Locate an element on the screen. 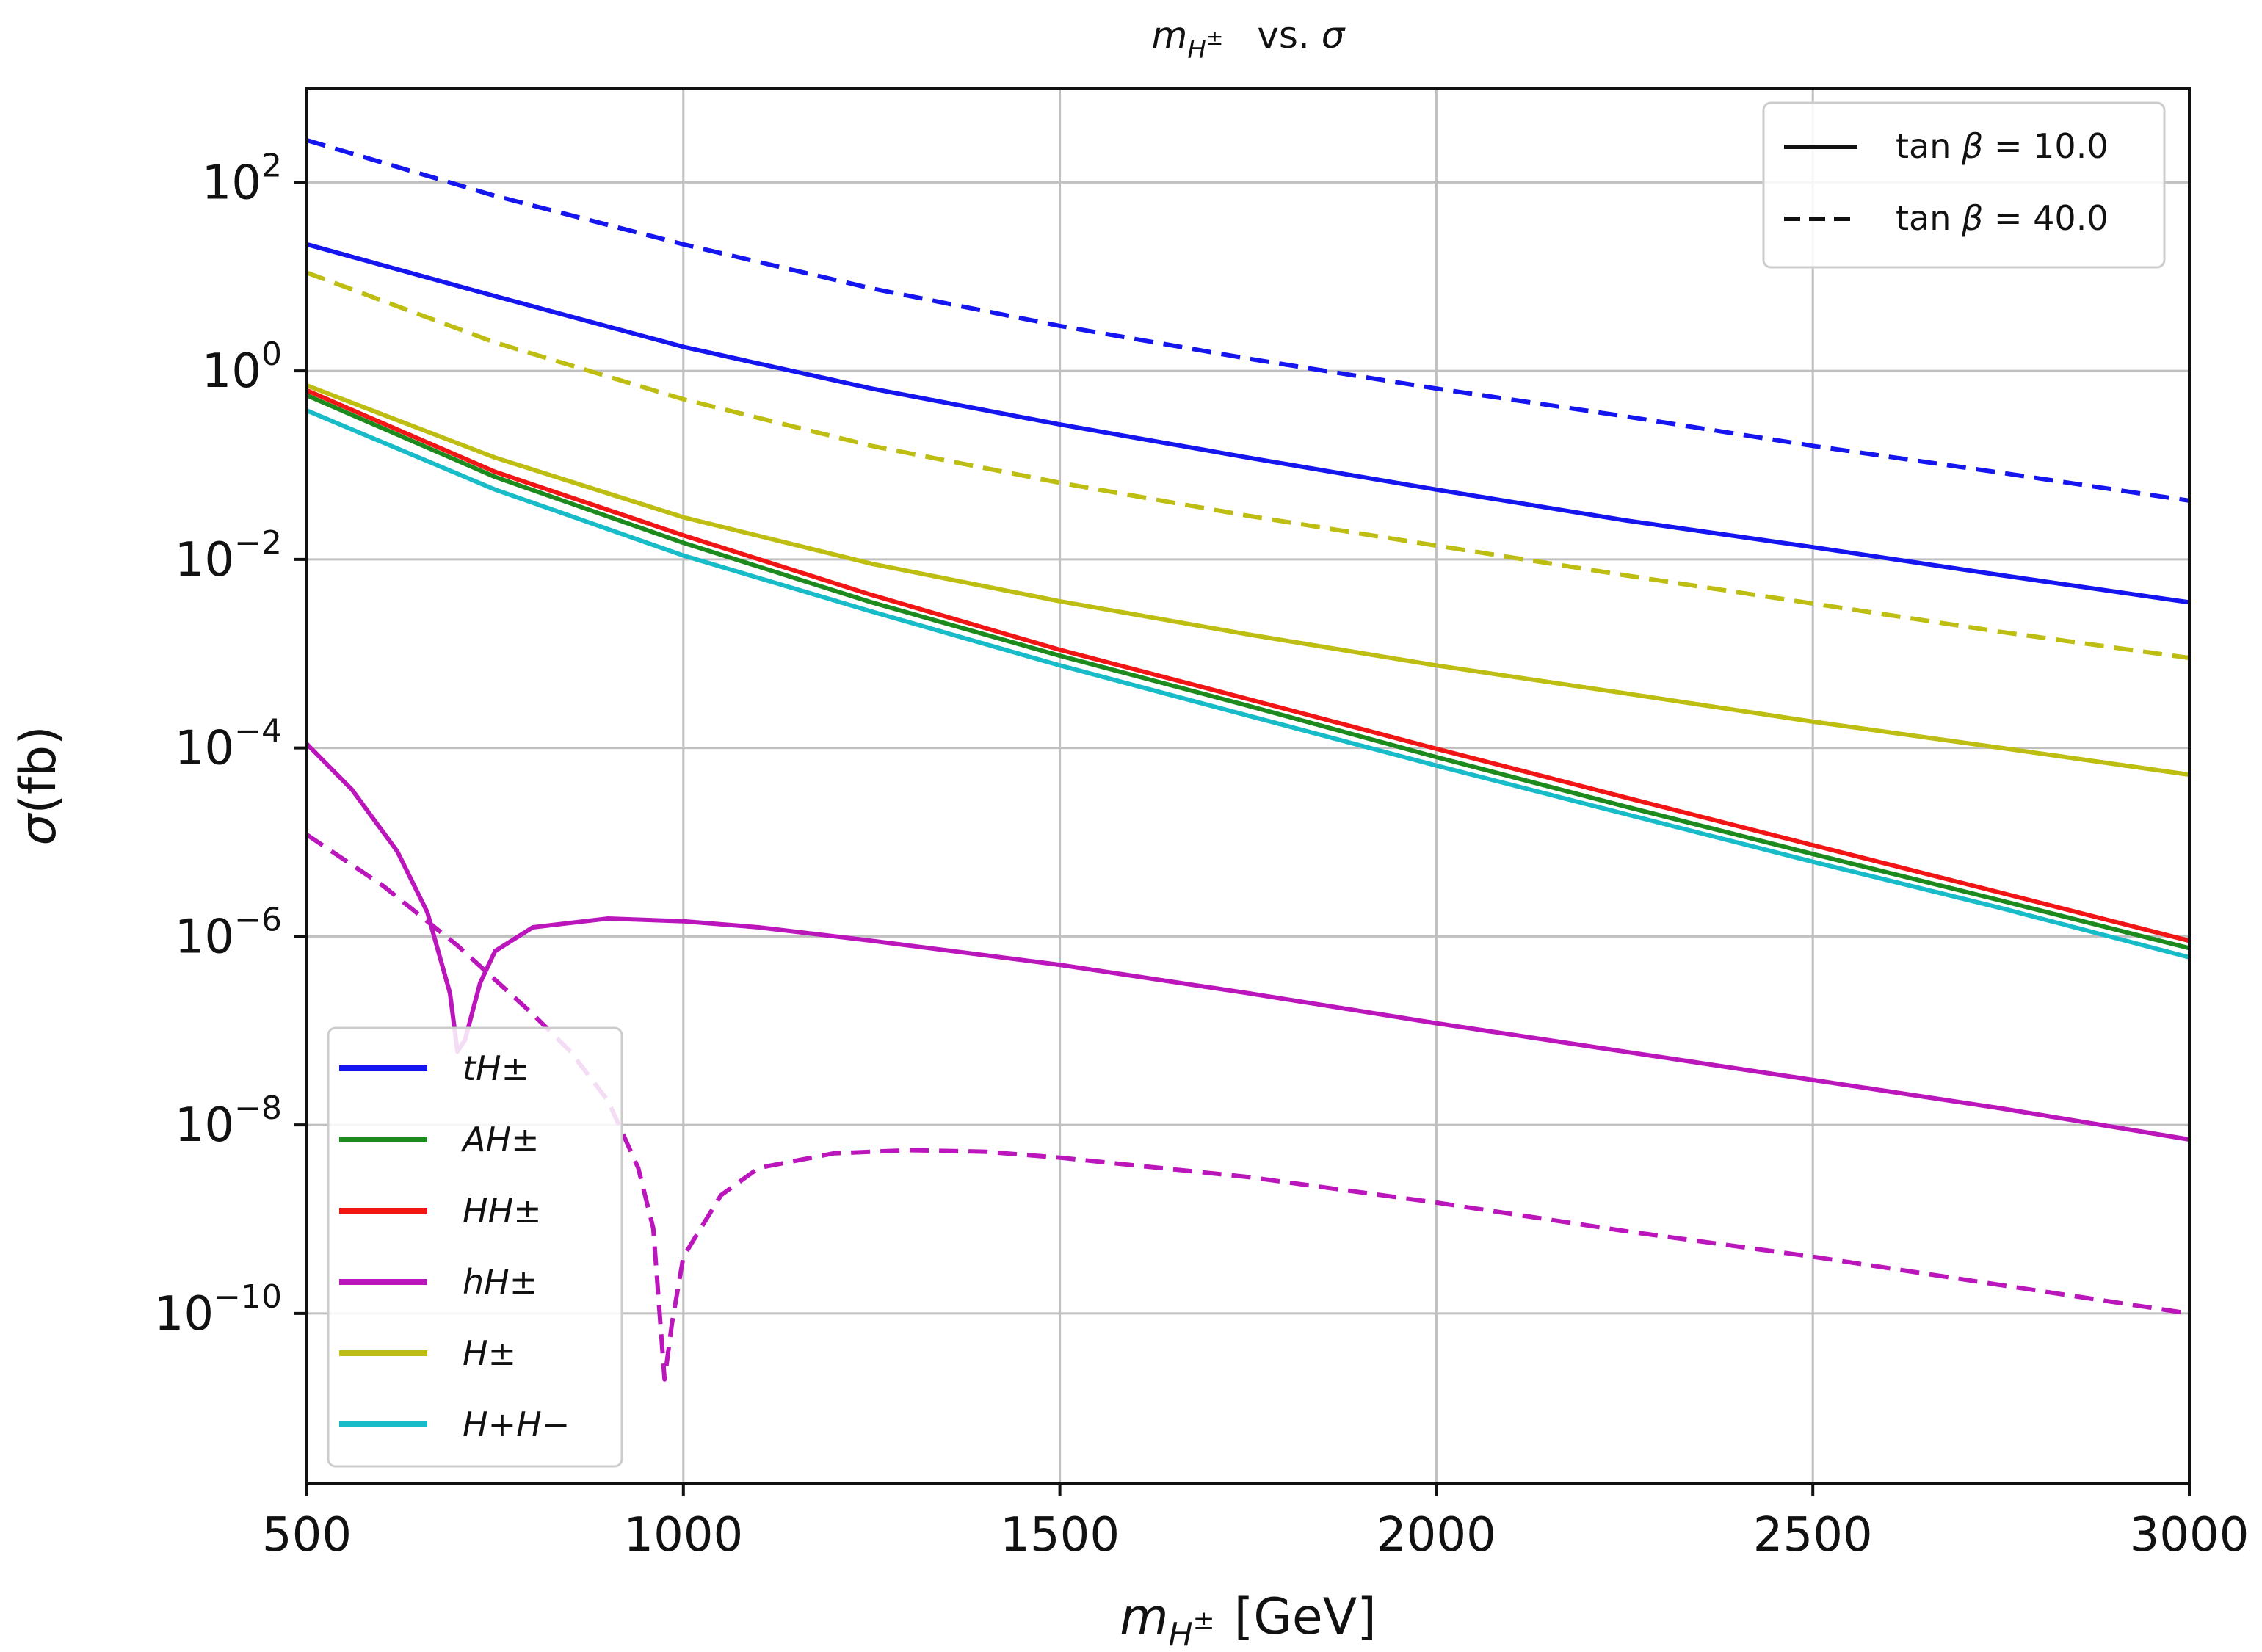  y-tick-label: 10⁻⁶ is located at coordinates (228, 932).